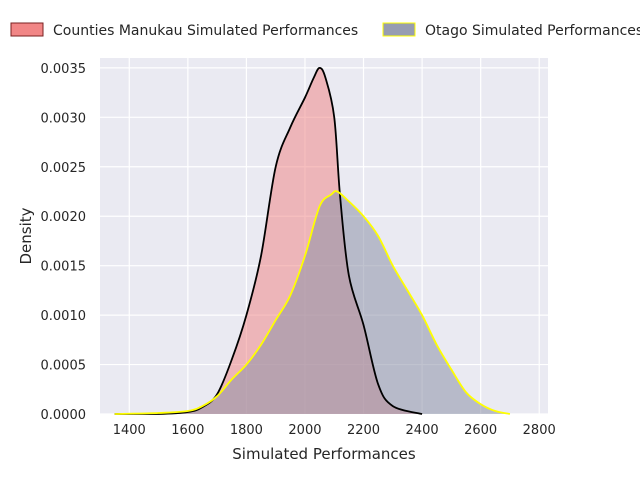  What do you see at coordinates (64, 168) in the screenshot?
I see `y-tick-label: 0.0025` at bounding box center [64, 168].